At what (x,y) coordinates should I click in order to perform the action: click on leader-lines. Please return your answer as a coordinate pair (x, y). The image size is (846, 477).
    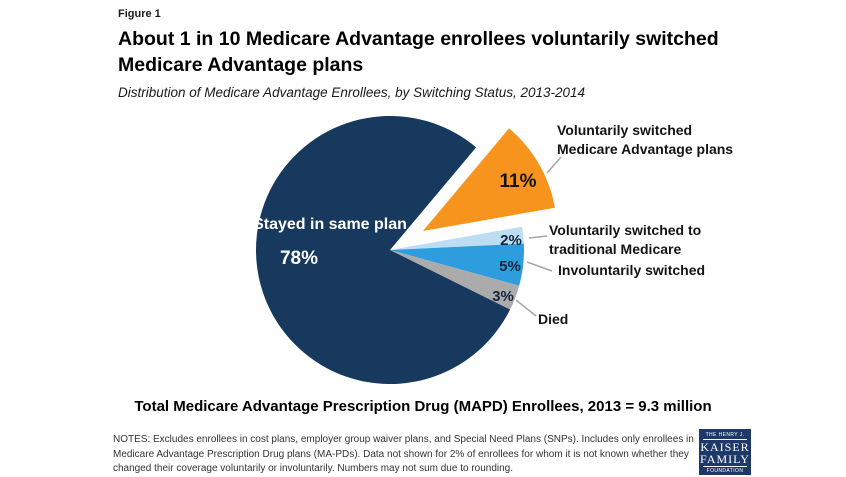
    Looking at the image, I should click on (538, 236).